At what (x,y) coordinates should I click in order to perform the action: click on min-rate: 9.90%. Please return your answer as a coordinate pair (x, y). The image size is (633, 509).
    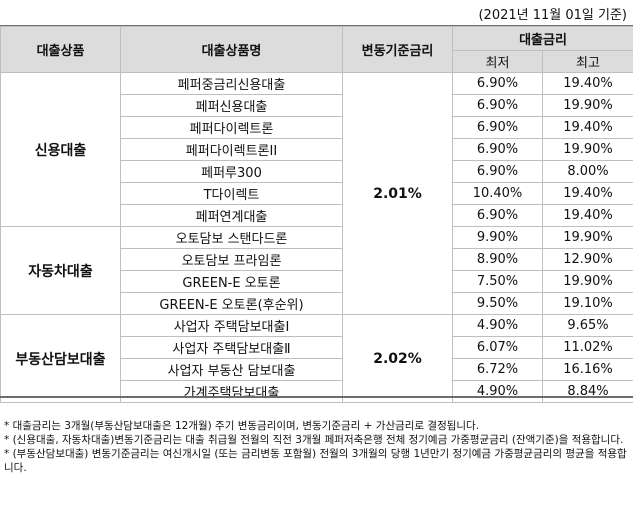
    Looking at the image, I should click on (497, 237).